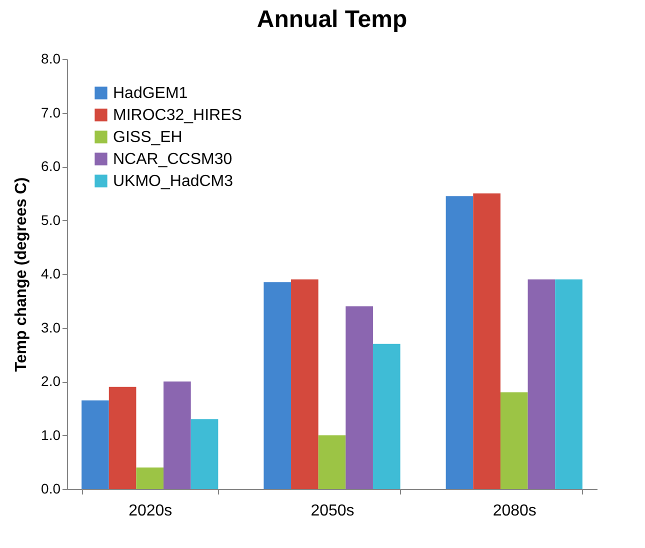  Describe the element at coordinates (332, 511) in the screenshot. I see `x-tick-label: 2050s` at that location.